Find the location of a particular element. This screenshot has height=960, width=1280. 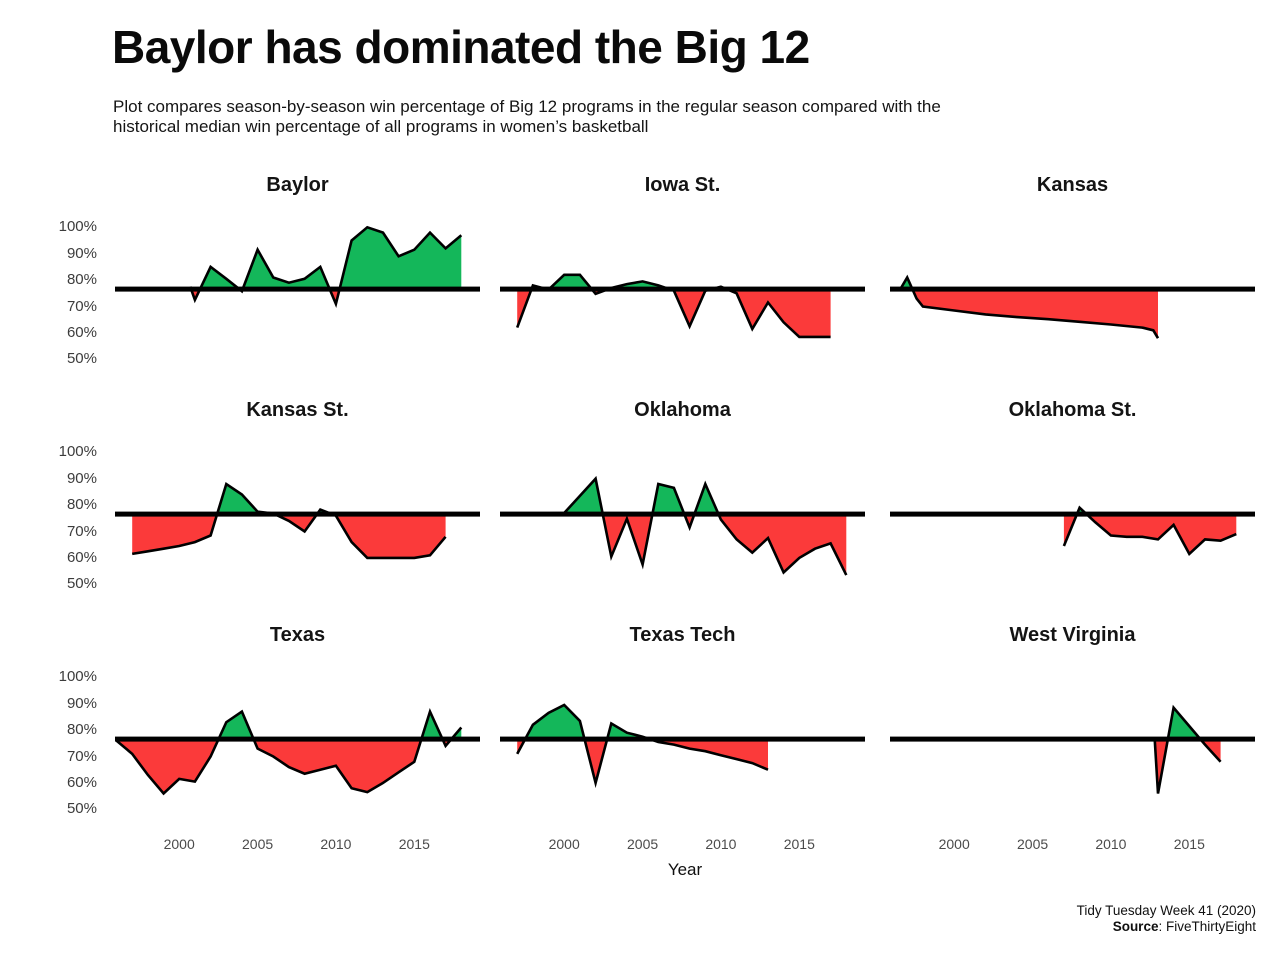

panel-chart-kansas is located at coordinates (1072, 306).